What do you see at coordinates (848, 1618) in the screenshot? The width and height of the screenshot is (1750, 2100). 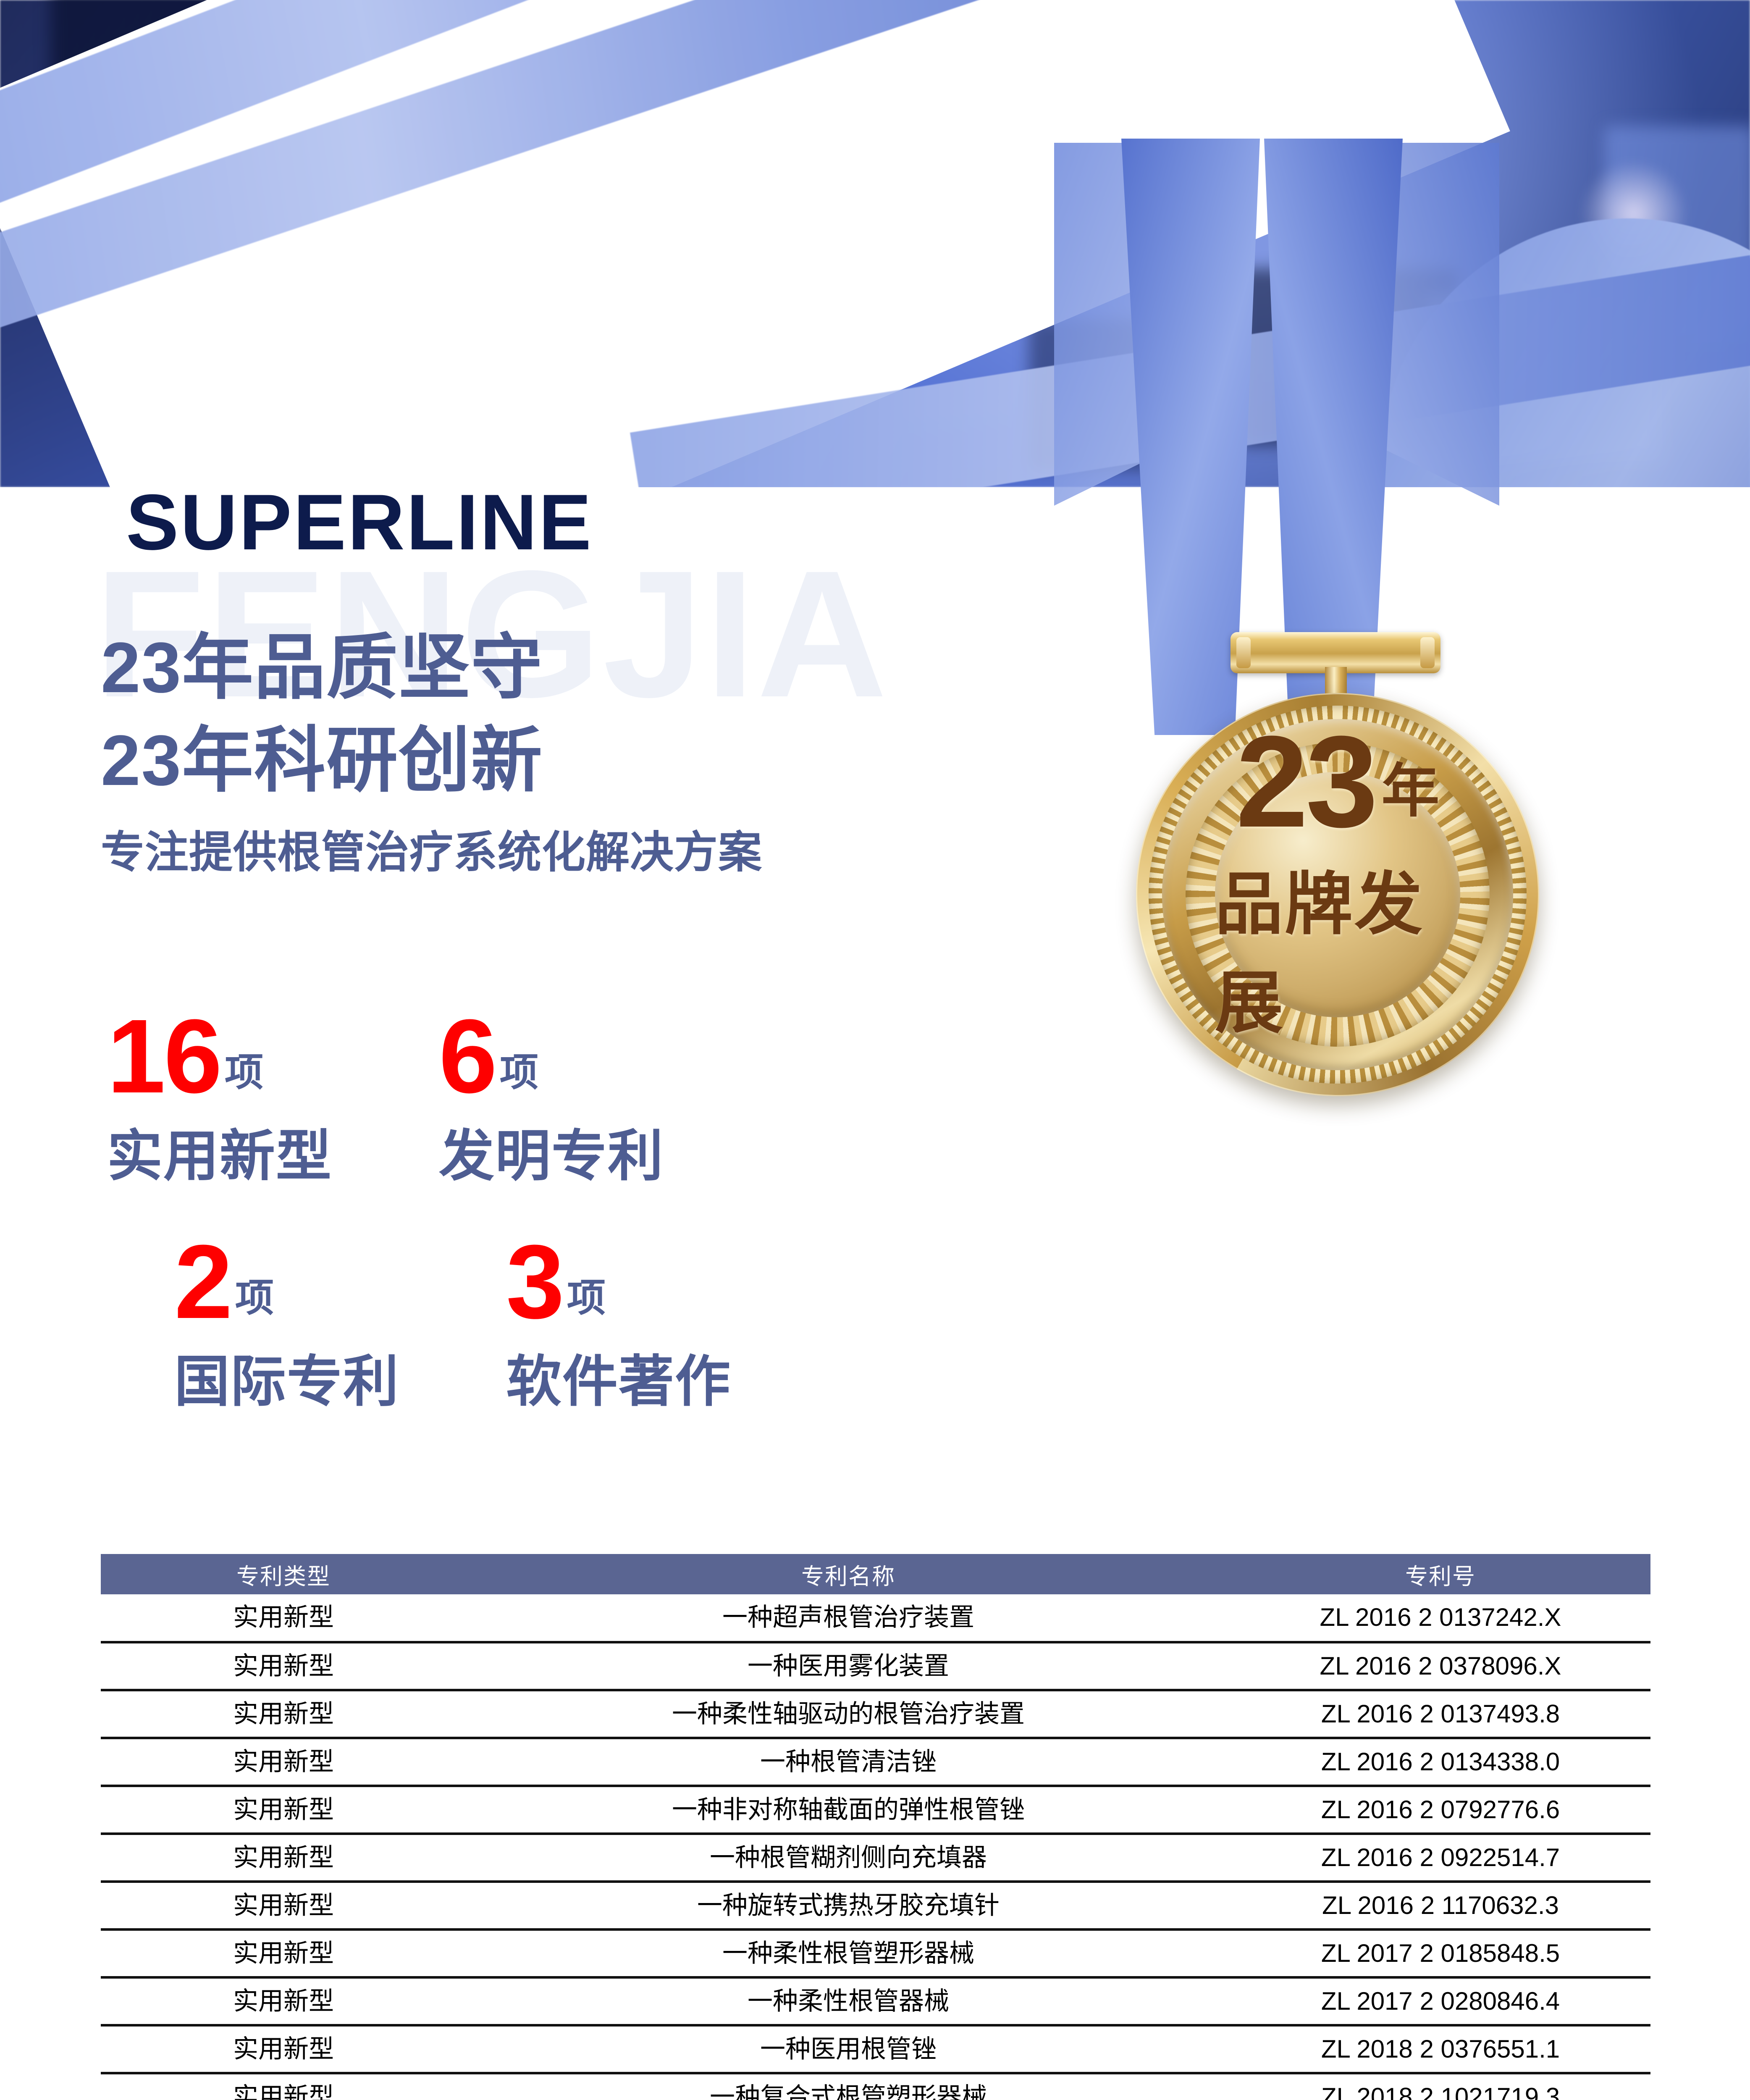 I see `cell-patent-name: 一种超声根管治疗装置` at bounding box center [848, 1618].